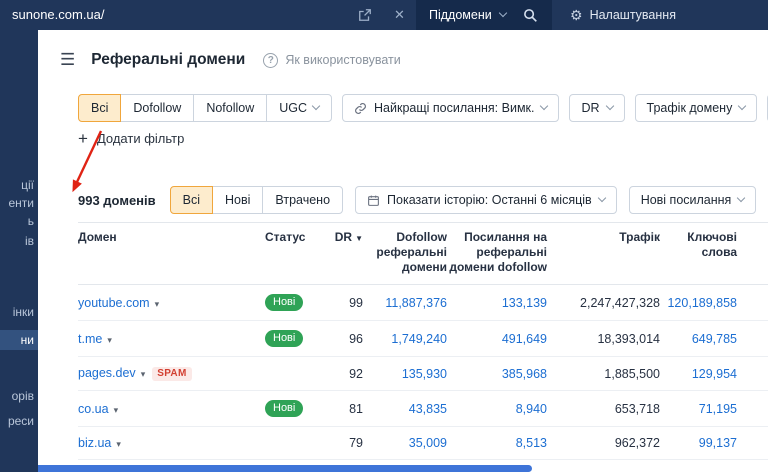 The width and height of the screenshot is (768, 472). What do you see at coordinates (419, 338) in the screenshot?
I see `dofollow-count-link: 1,749,240` at bounding box center [419, 338].